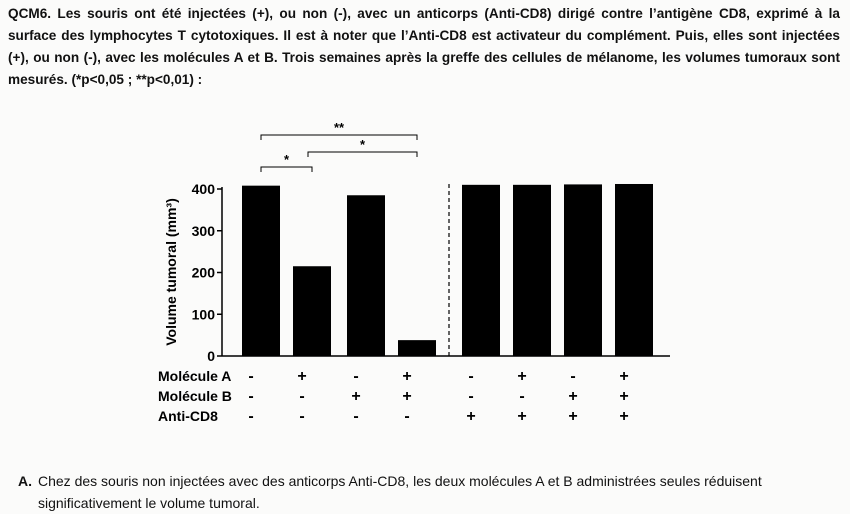 This screenshot has width=850, height=514. What do you see at coordinates (204, 314) in the screenshot?
I see `y-tick-label: 100` at bounding box center [204, 314].